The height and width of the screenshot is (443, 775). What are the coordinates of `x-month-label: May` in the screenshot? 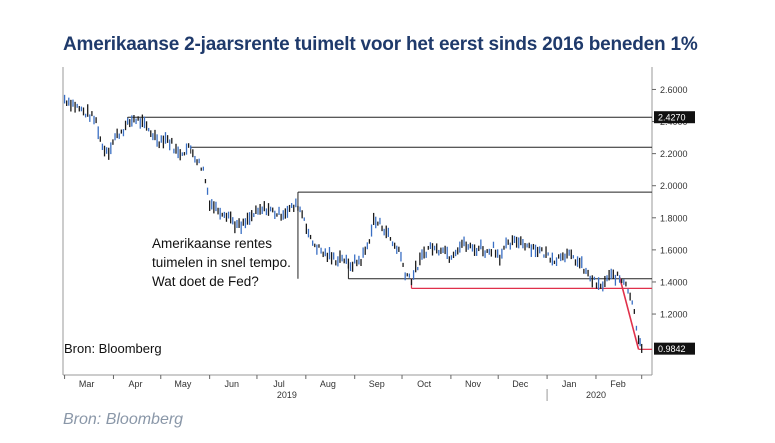 It's located at (183, 384).